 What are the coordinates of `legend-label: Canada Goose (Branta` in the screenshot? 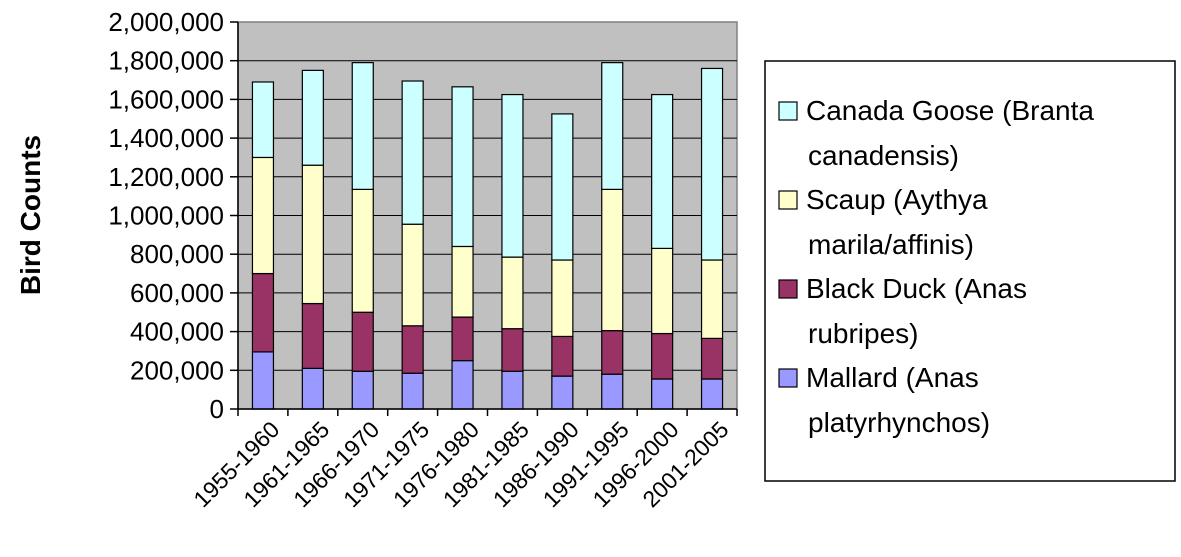 It's located at (950, 110).